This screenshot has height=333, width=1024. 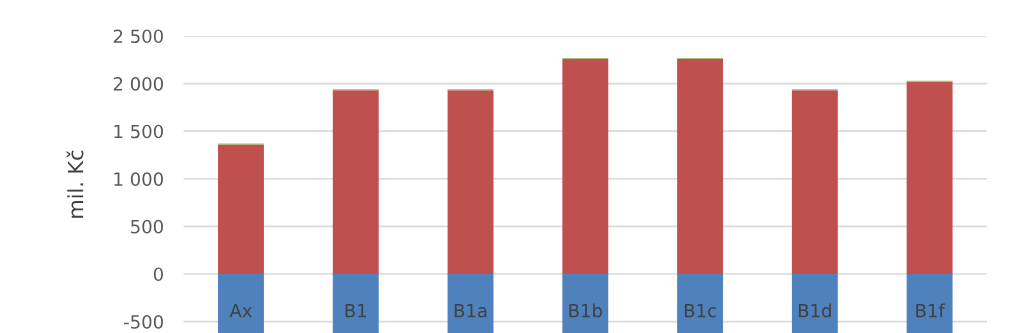 What do you see at coordinates (158, 274) in the screenshot?
I see `y-tick-label: 0` at bounding box center [158, 274].